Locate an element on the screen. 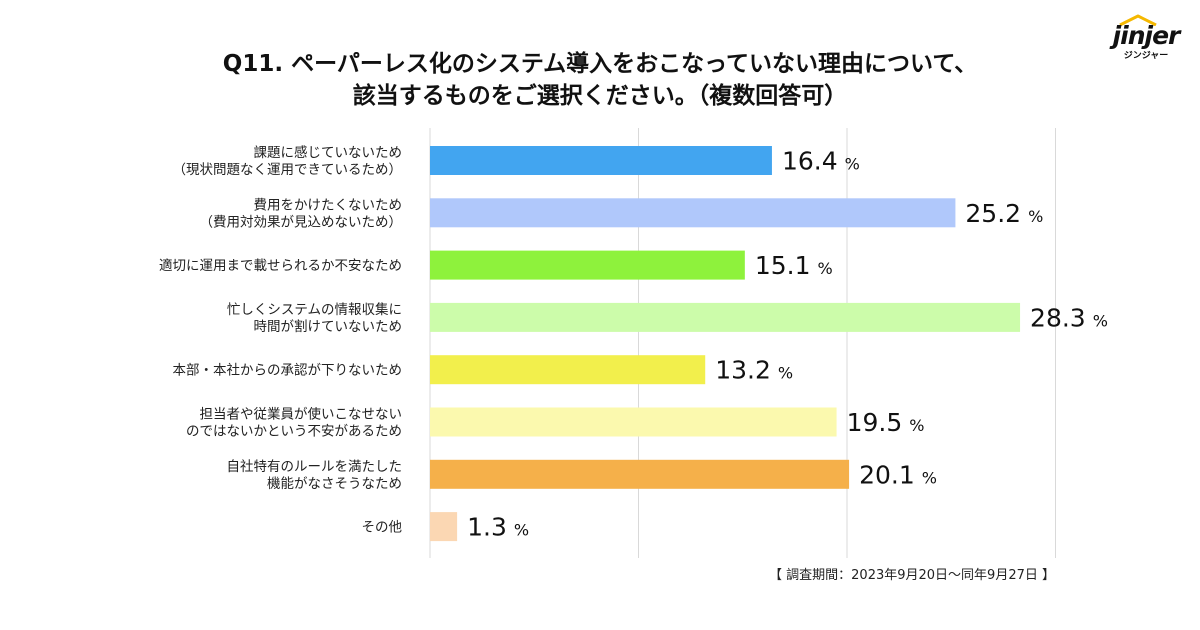  logo-wordmark: jinjer is located at coordinates (1146, 35).